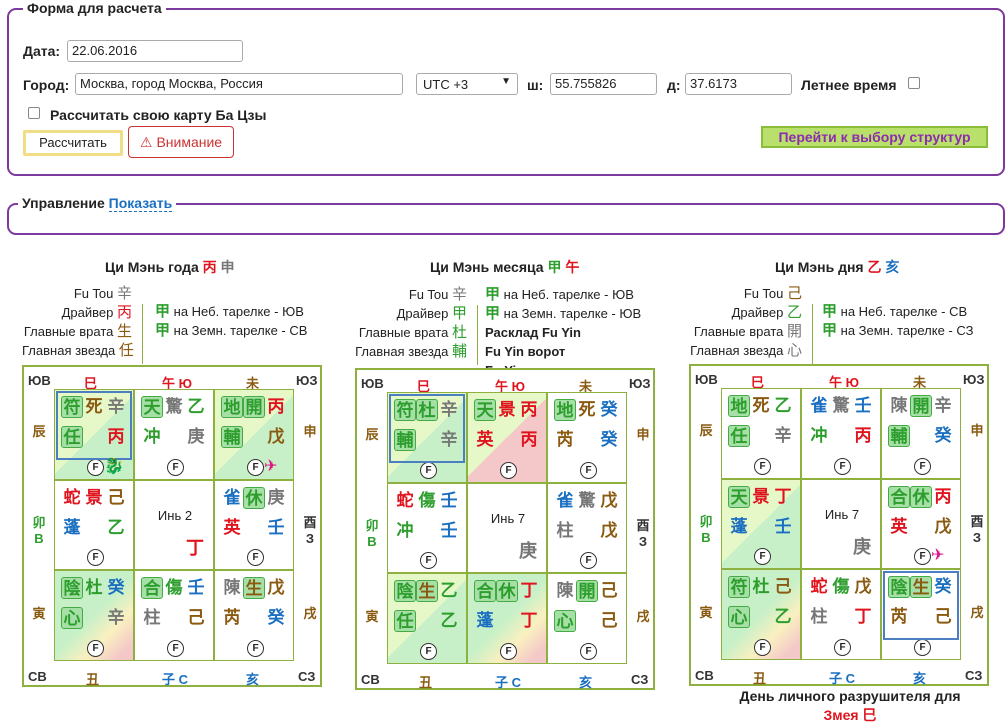 The image size is (1008, 725). Describe the element at coordinates (563, 332) in the screenshot. I see `info-row: Расклад Fu Yin` at that location.